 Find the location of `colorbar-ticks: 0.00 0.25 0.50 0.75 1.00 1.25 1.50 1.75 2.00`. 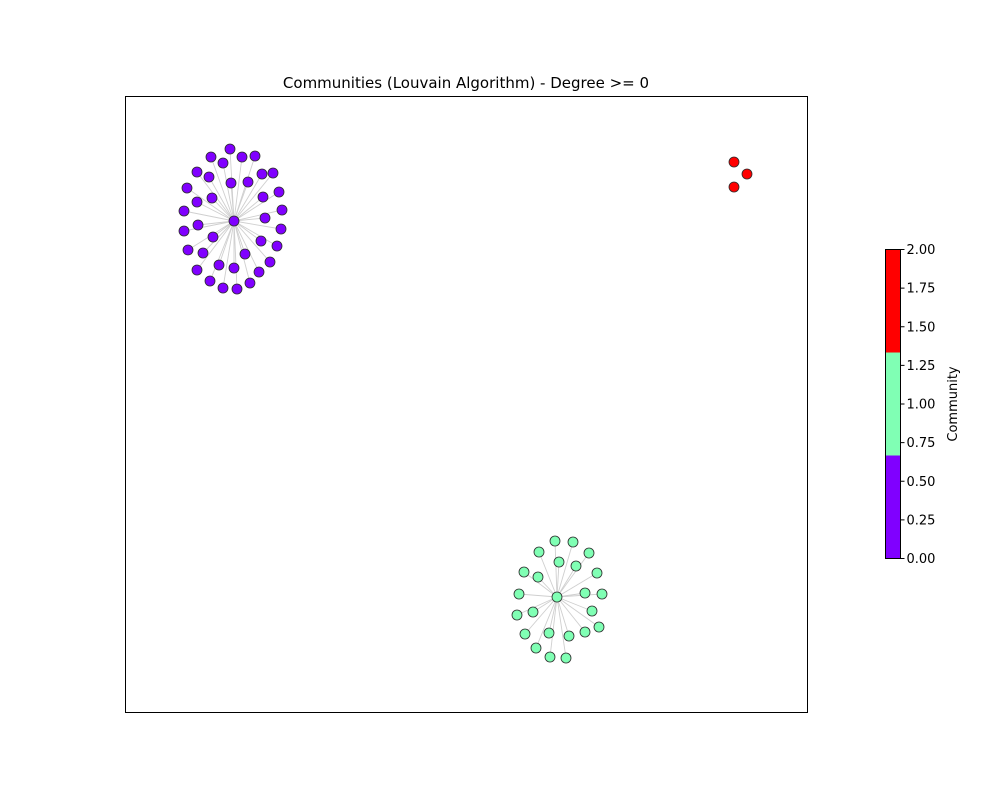

colorbar-ticks: 0.00 0.25 0.50 0.75 1.00 1.25 1.50 1.75 2.00 is located at coordinates (918, 405).